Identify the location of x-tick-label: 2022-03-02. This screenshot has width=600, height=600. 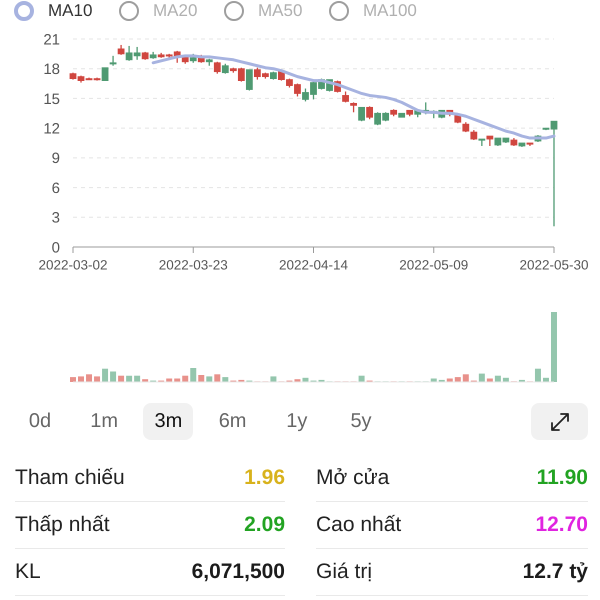
(73, 265).